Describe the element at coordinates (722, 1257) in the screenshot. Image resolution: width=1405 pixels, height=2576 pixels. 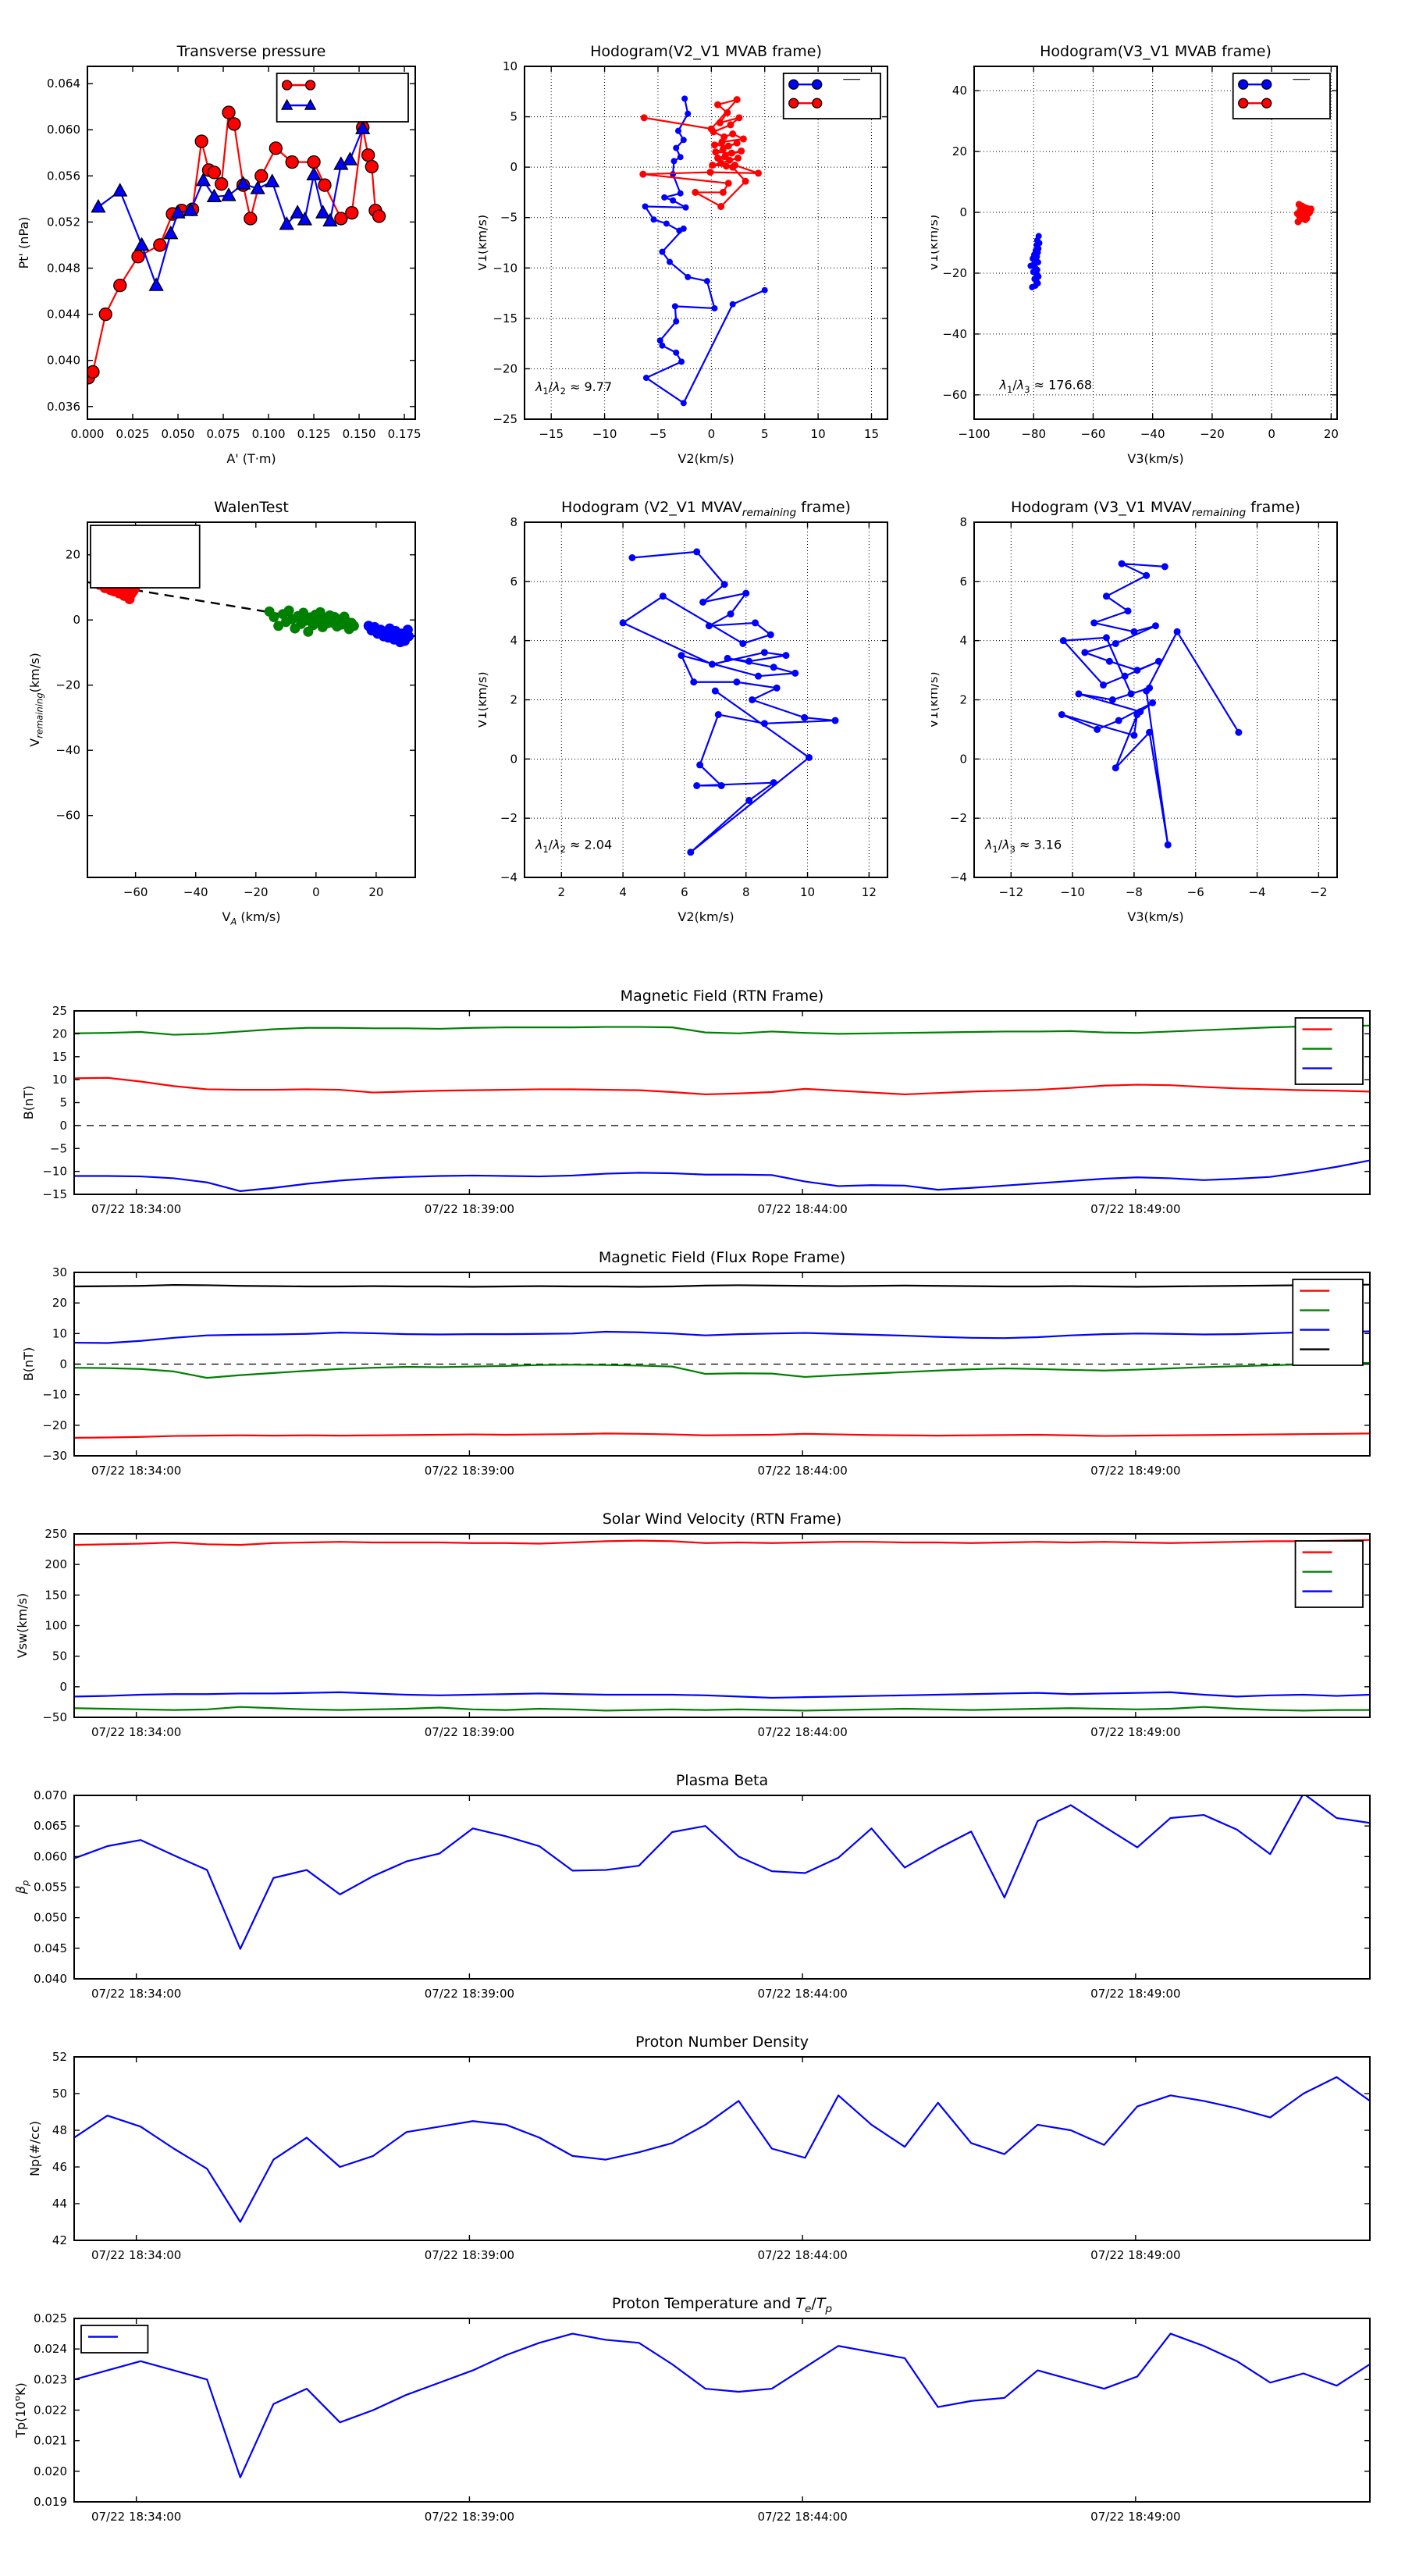
I see `b-fluxrope-title: Magnetic Field (Flux Rope Frame)` at that location.